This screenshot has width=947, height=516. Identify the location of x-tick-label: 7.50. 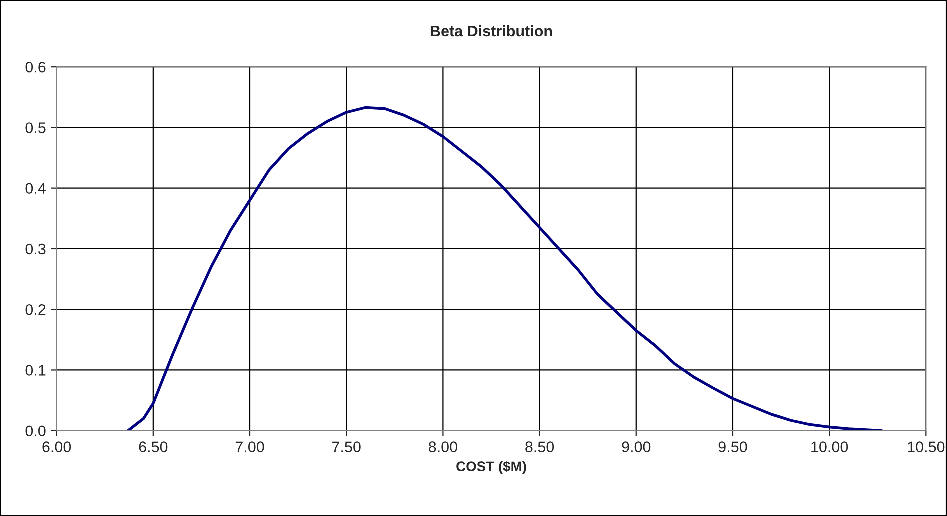
(346, 447).